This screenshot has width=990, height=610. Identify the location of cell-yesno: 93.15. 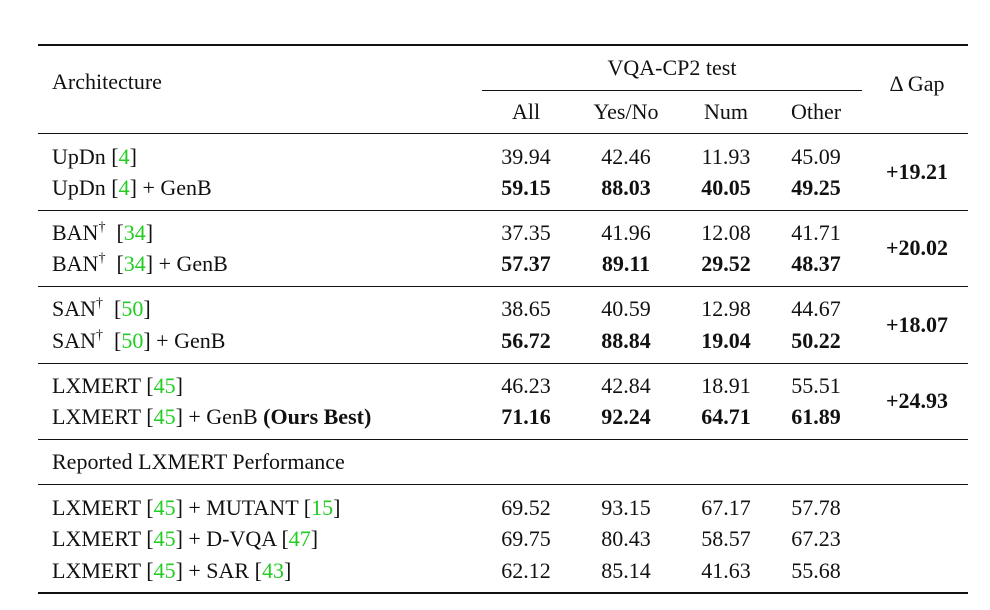
(626, 507).